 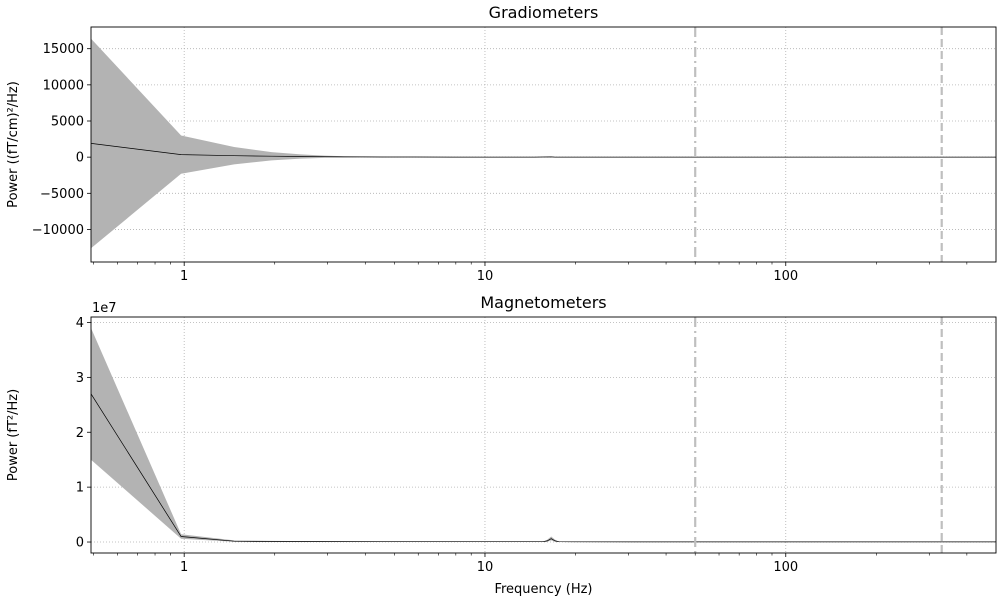 What do you see at coordinates (13, 435) in the screenshot?
I see `y-axis-label: Power (fT²/Hz)` at bounding box center [13, 435].